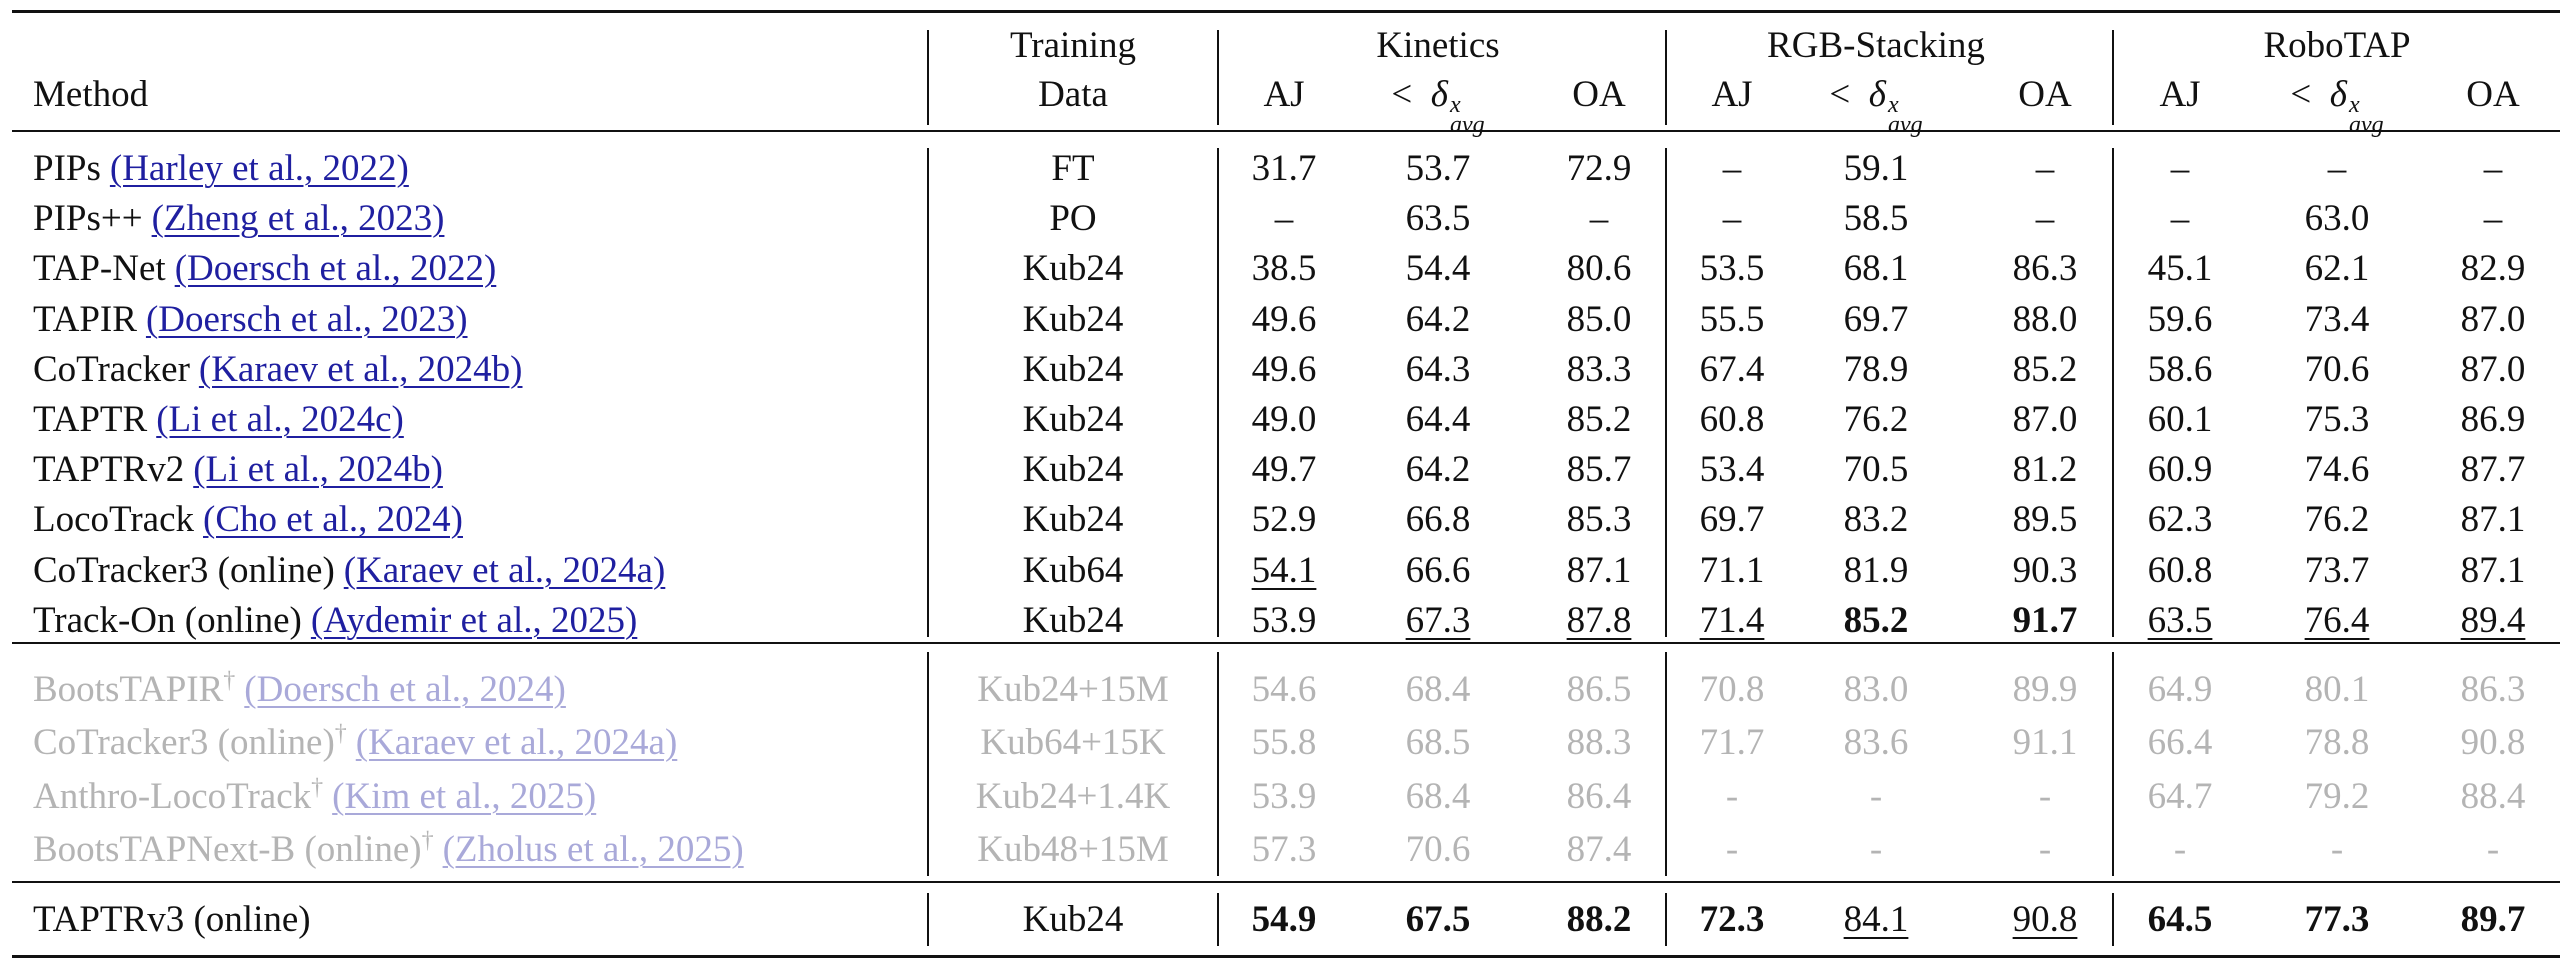  I want to click on citation-link: (Aydemir et al., 2025), so click(474, 620).